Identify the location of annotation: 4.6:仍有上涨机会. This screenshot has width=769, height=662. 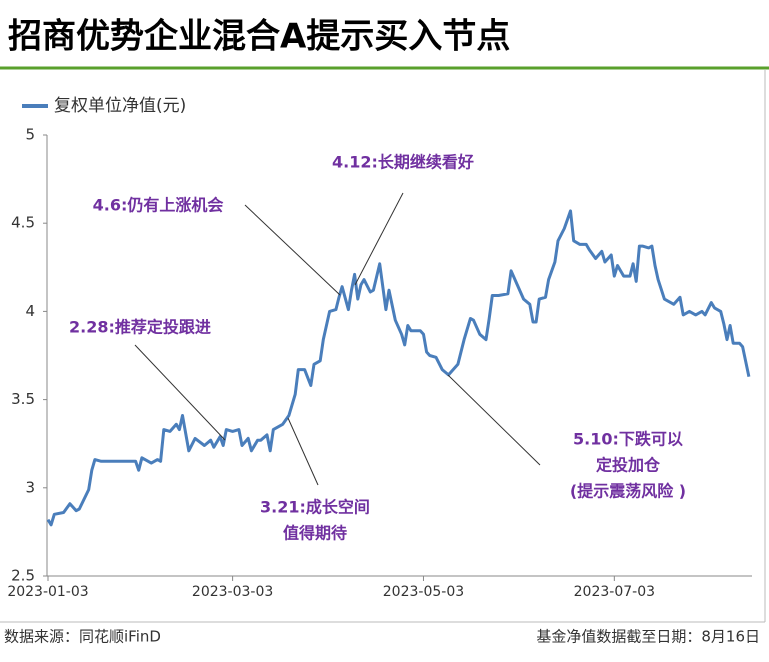
(158, 205).